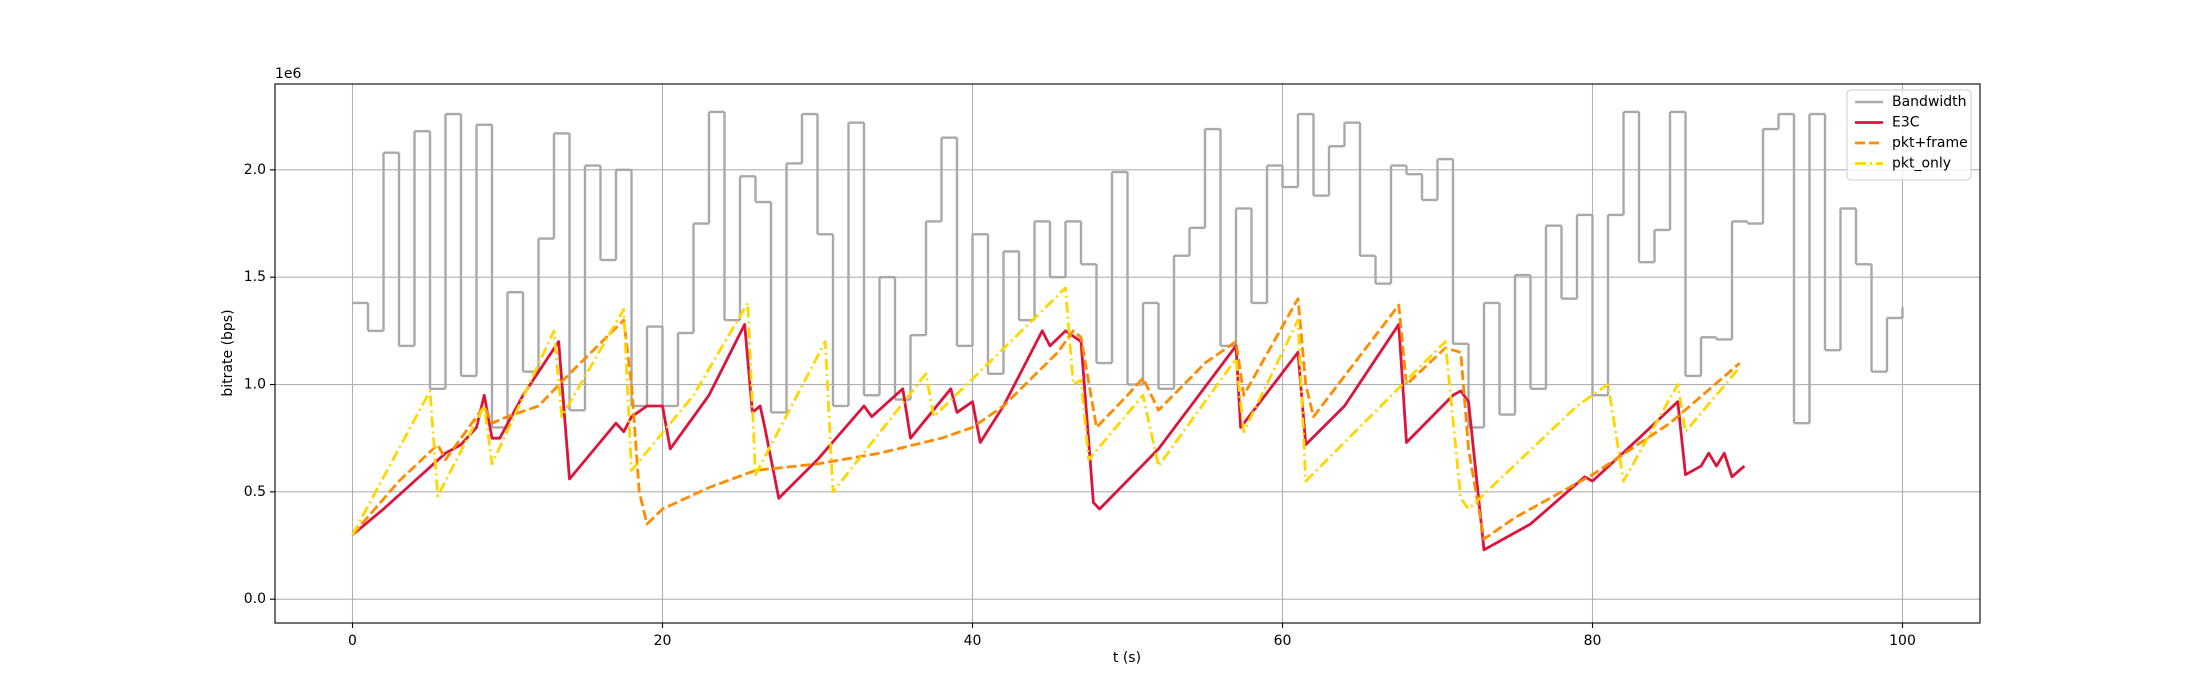 This screenshot has height=700, width=2200. What do you see at coordinates (255, 385) in the screenshot?
I see `y-tick-label: 1.0` at bounding box center [255, 385].